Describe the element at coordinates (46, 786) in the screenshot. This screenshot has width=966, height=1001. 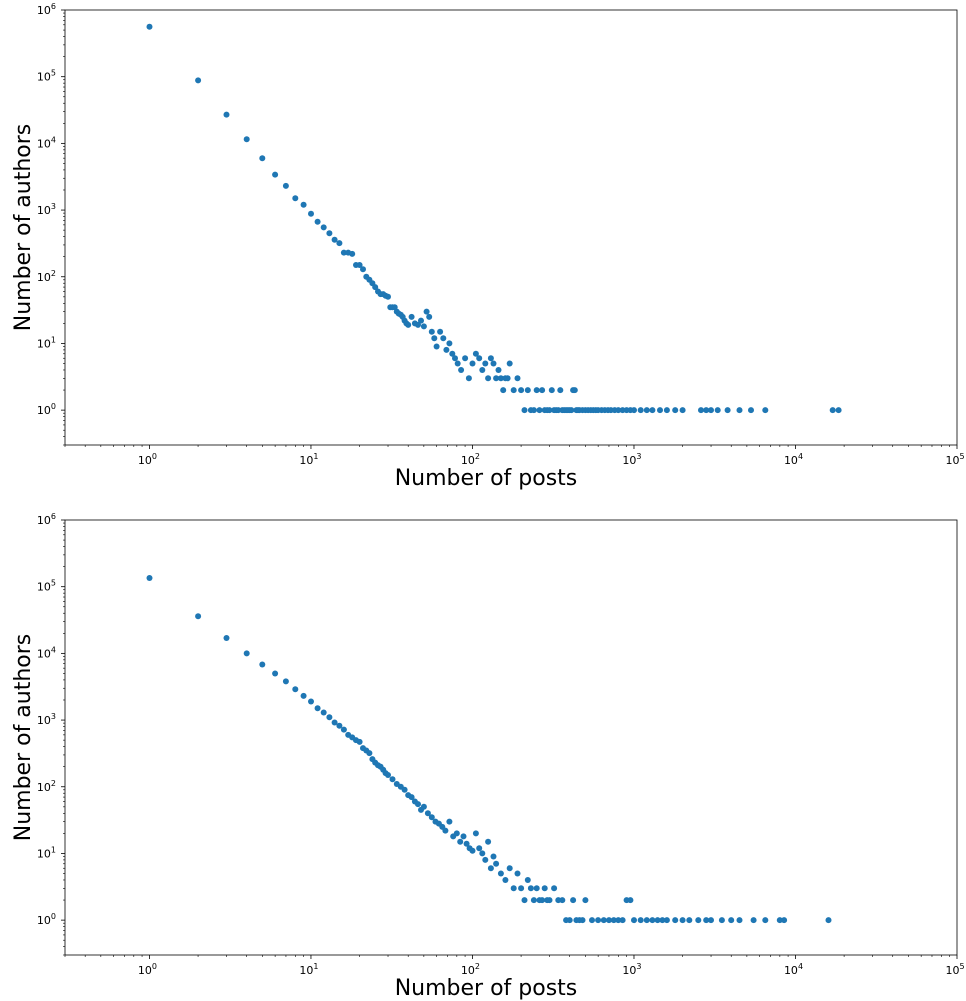
I see `bottom-y-tick-label: 10²` at that location.